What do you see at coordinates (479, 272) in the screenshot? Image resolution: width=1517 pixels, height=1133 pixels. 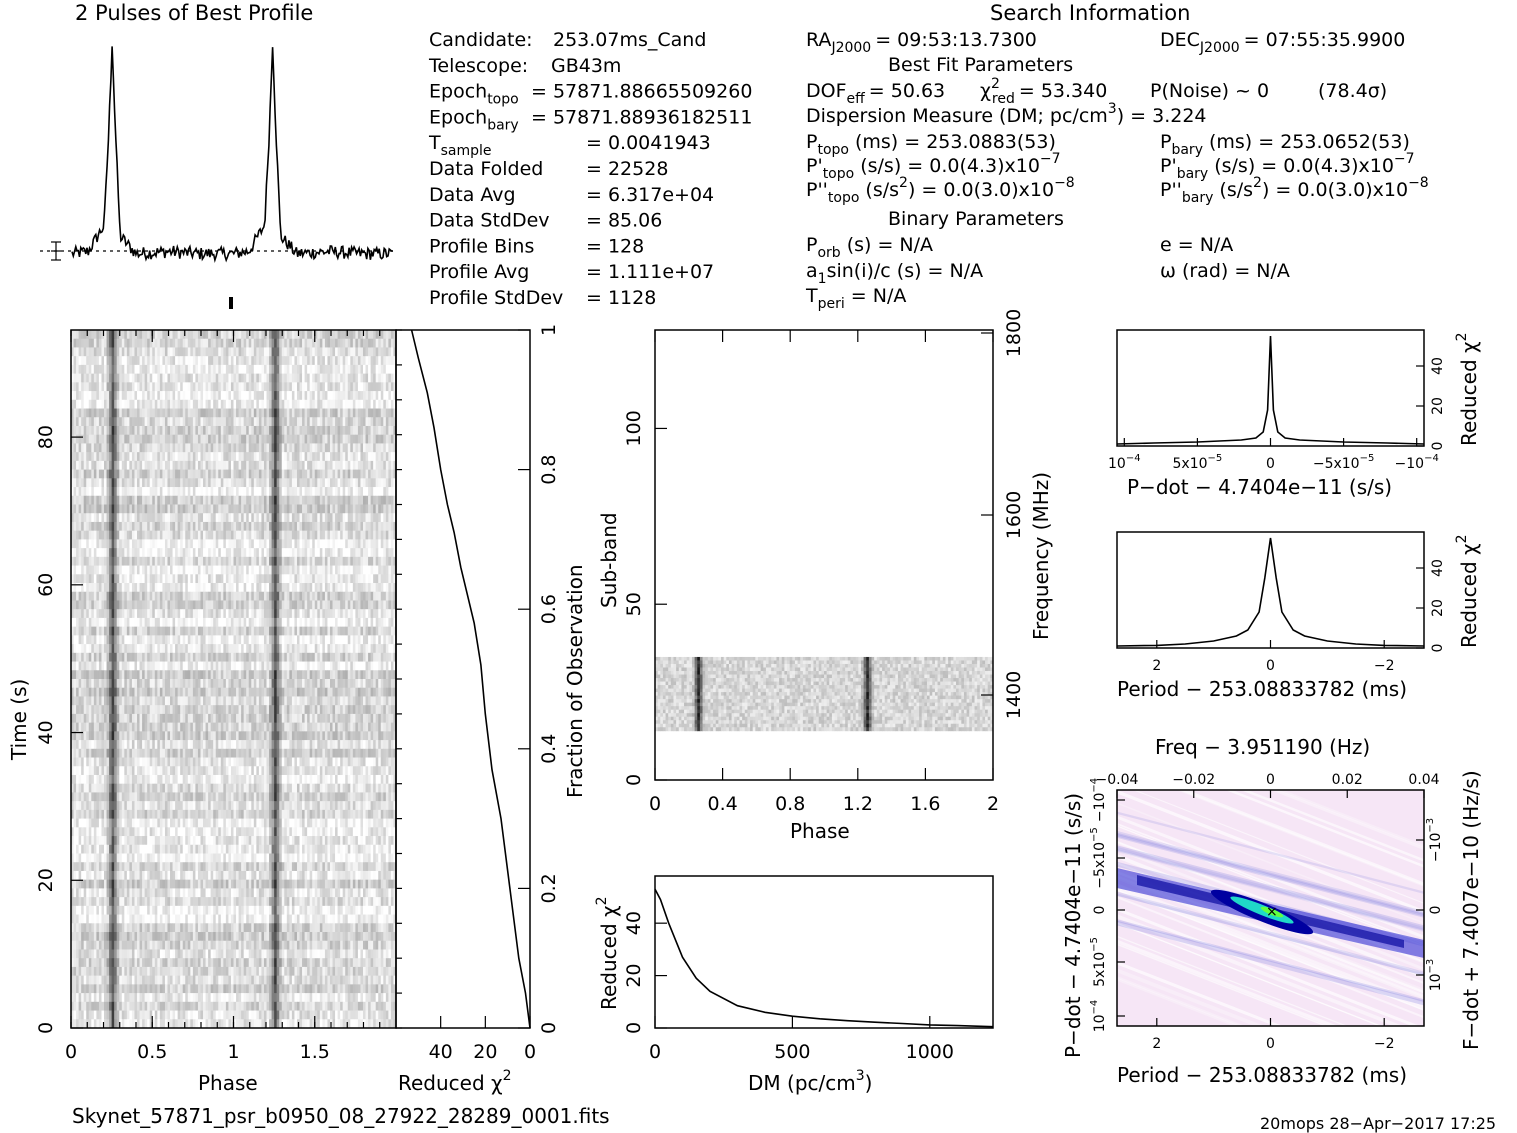 I see `info-left-label: Profile Avg` at bounding box center [479, 272].